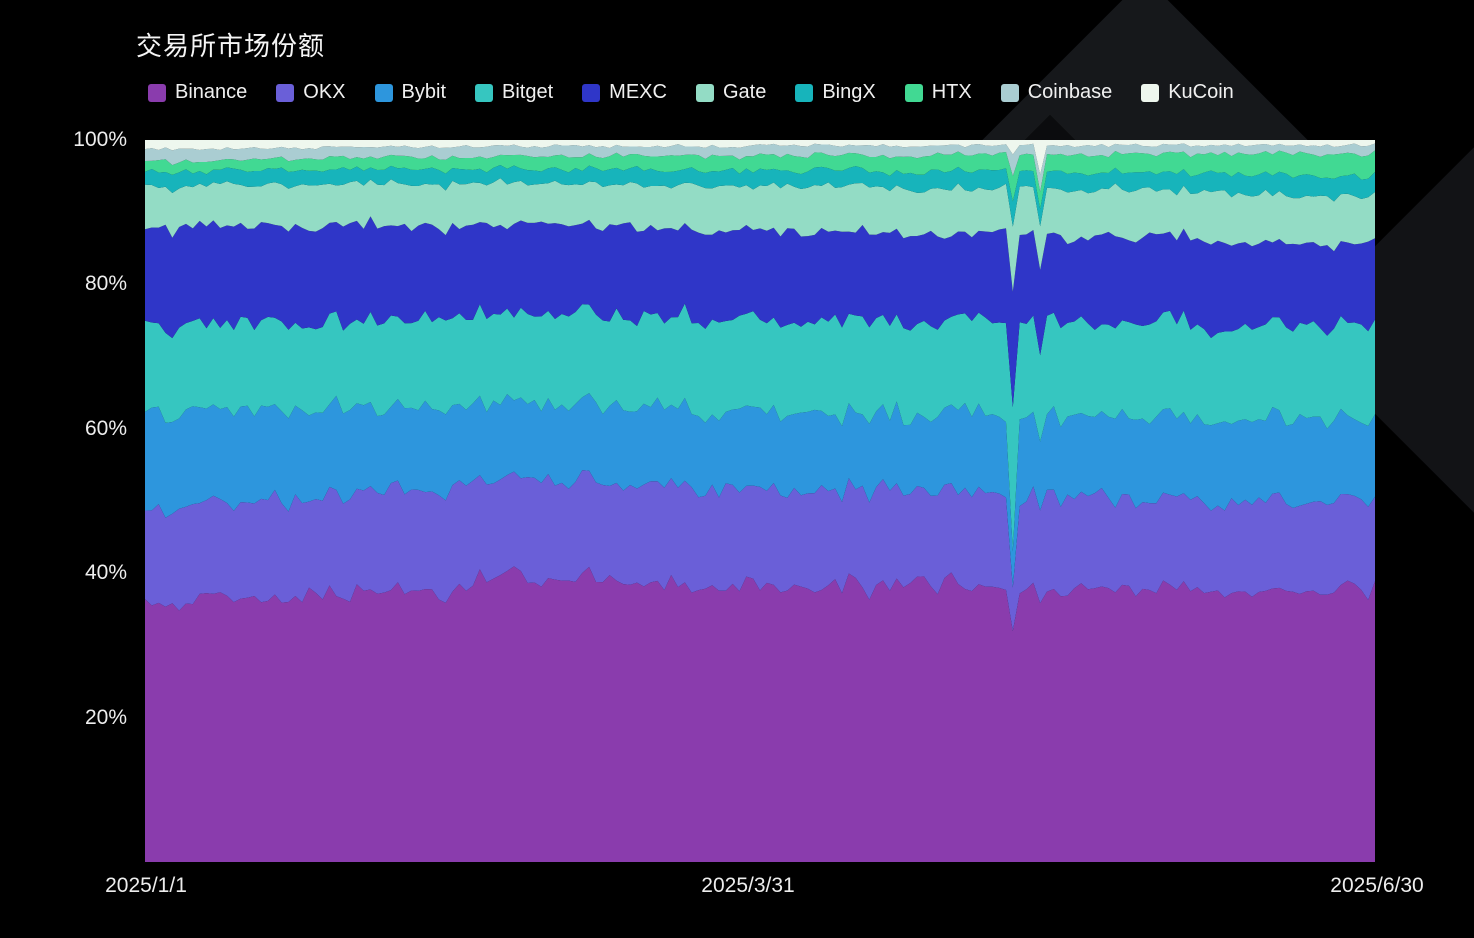  What do you see at coordinates (105, 284) in the screenshot?
I see `y-axis-label-80: 80%` at bounding box center [105, 284].